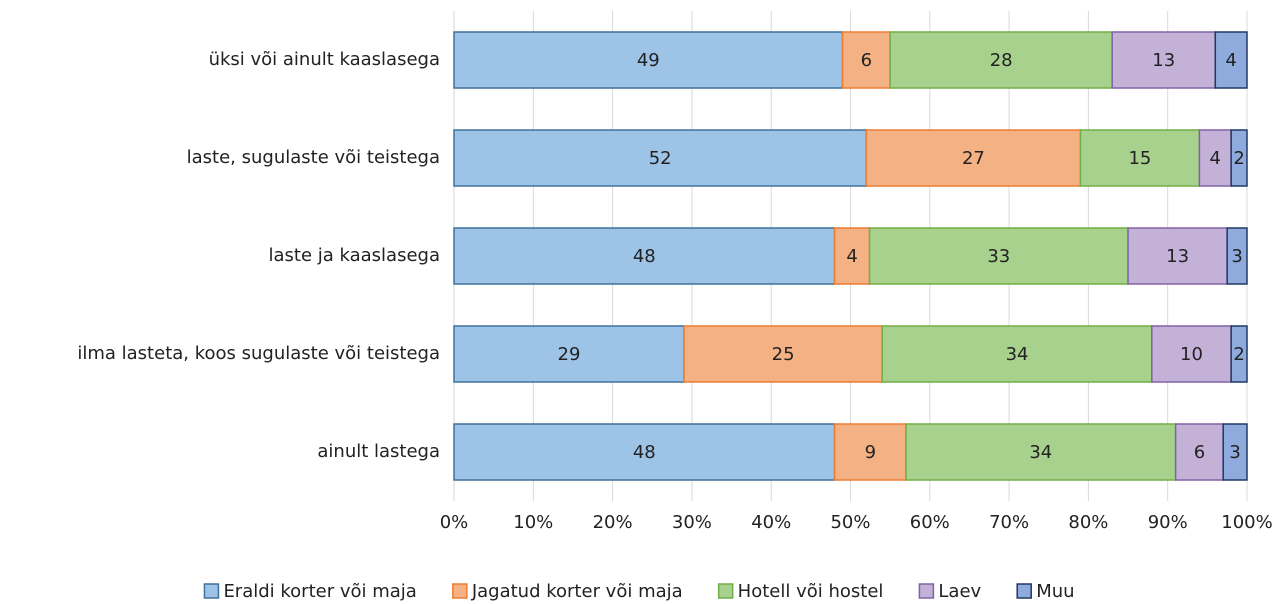  I want to click on data-label: 49, so click(648, 60).